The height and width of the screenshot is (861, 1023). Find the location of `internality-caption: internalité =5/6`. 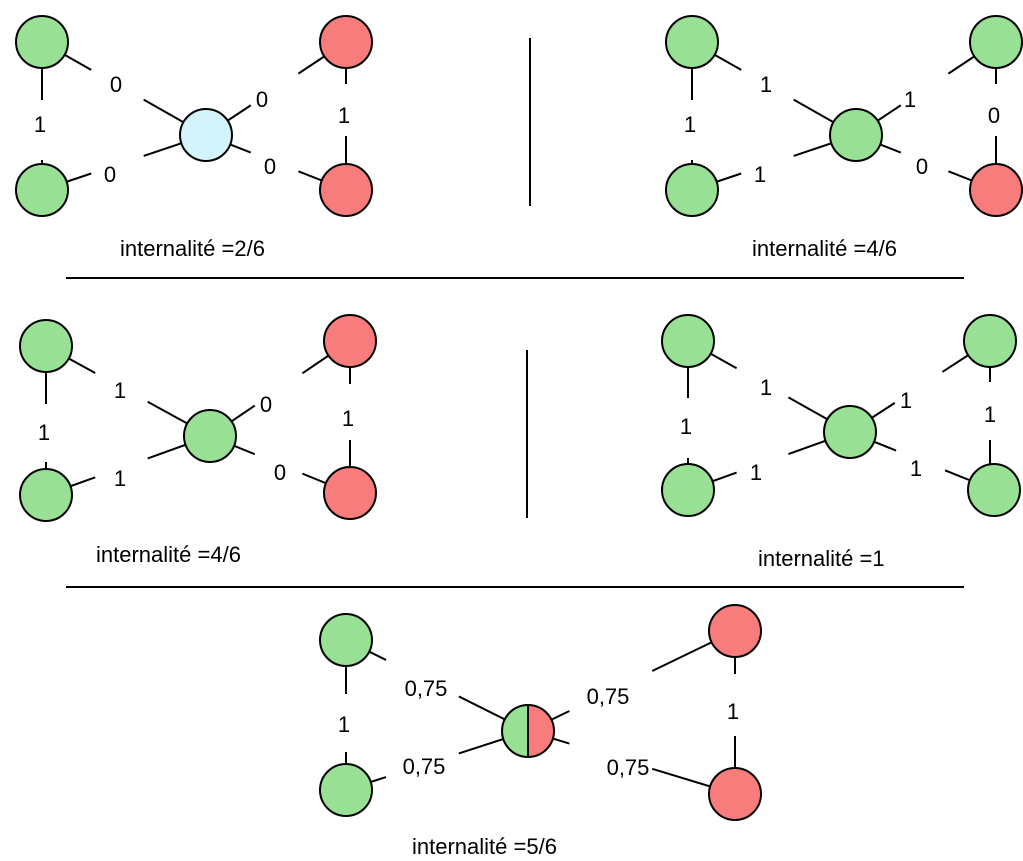

internality-caption: internalité =5/6 is located at coordinates (484, 846).